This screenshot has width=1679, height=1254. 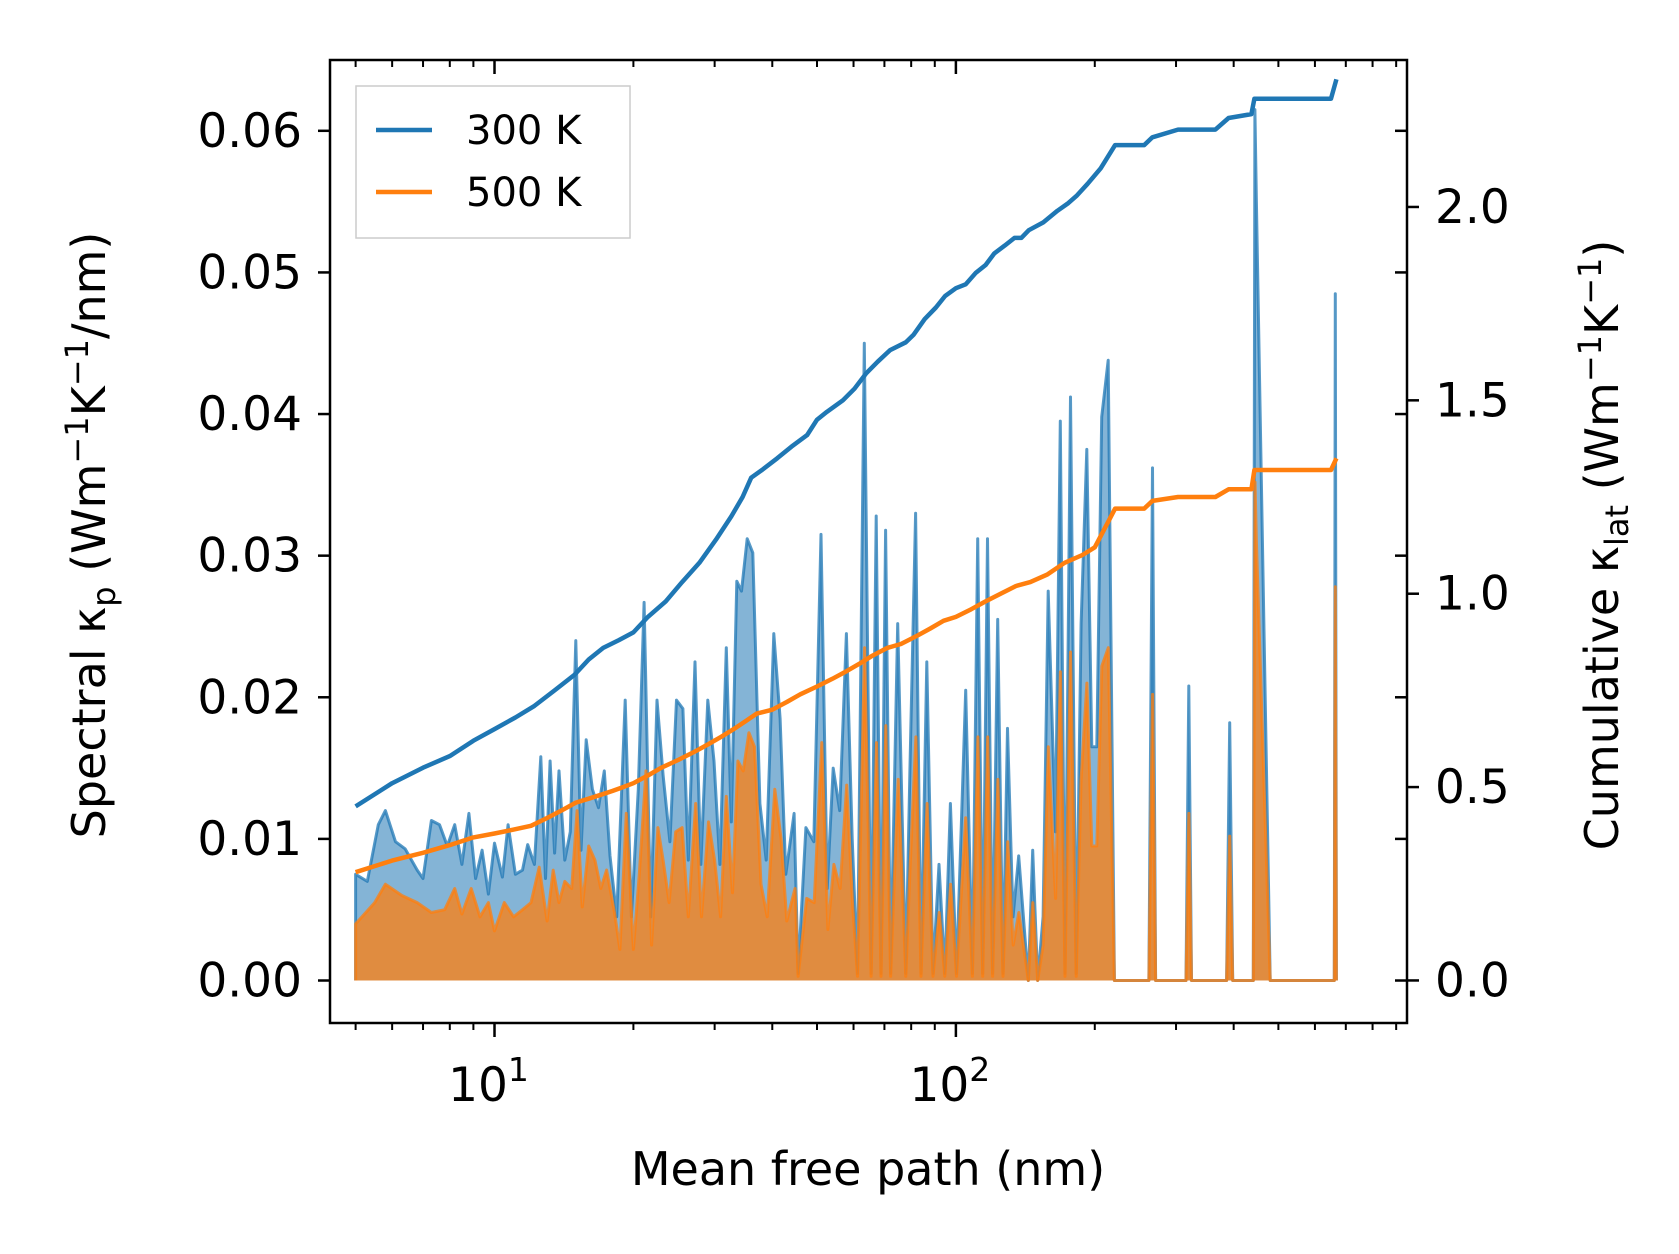 What do you see at coordinates (524, 131) in the screenshot?
I see `legend-label-300k: 300 K` at bounding box center [524, 131].